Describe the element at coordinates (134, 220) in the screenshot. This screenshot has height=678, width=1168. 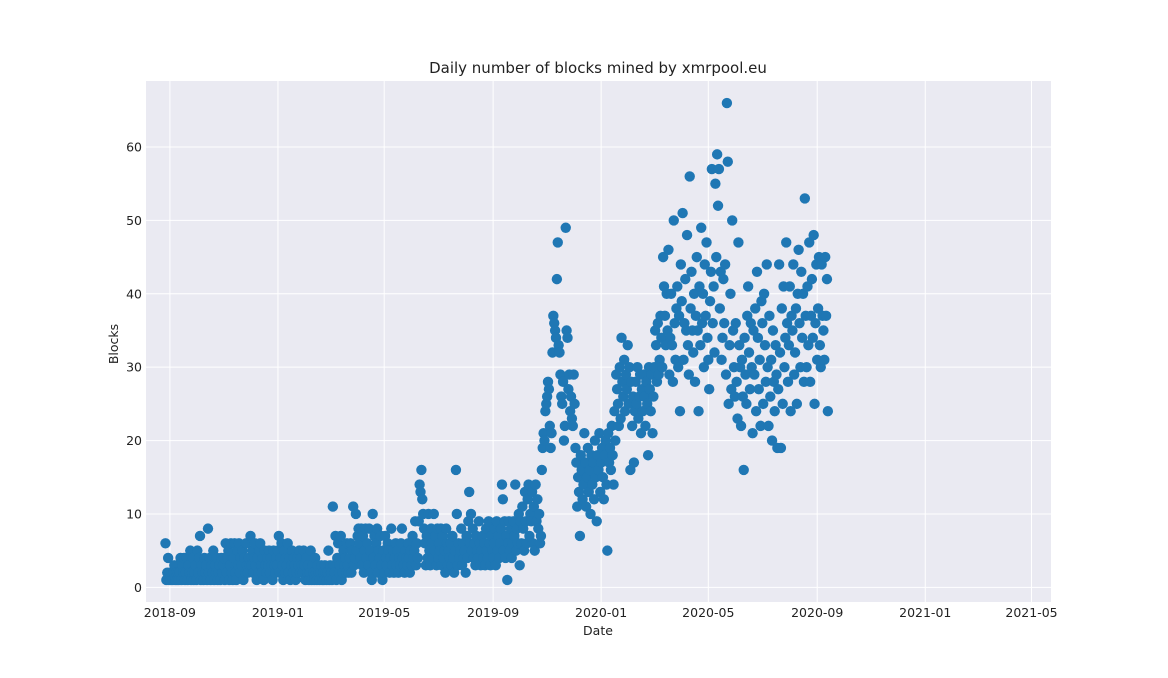
I see `y-tick-label: 50` at that location.